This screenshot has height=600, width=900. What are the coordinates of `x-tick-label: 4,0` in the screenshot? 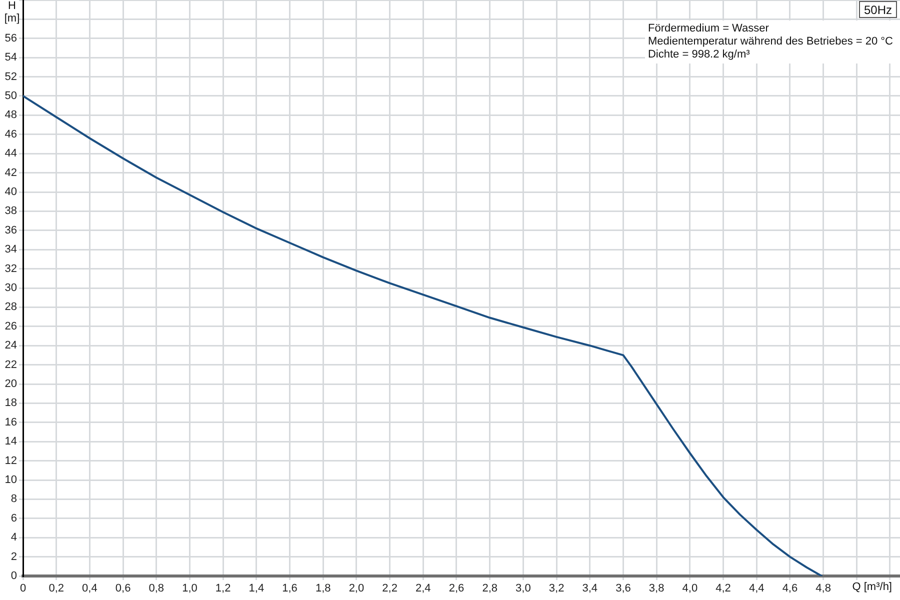 It's located at (690, 588).